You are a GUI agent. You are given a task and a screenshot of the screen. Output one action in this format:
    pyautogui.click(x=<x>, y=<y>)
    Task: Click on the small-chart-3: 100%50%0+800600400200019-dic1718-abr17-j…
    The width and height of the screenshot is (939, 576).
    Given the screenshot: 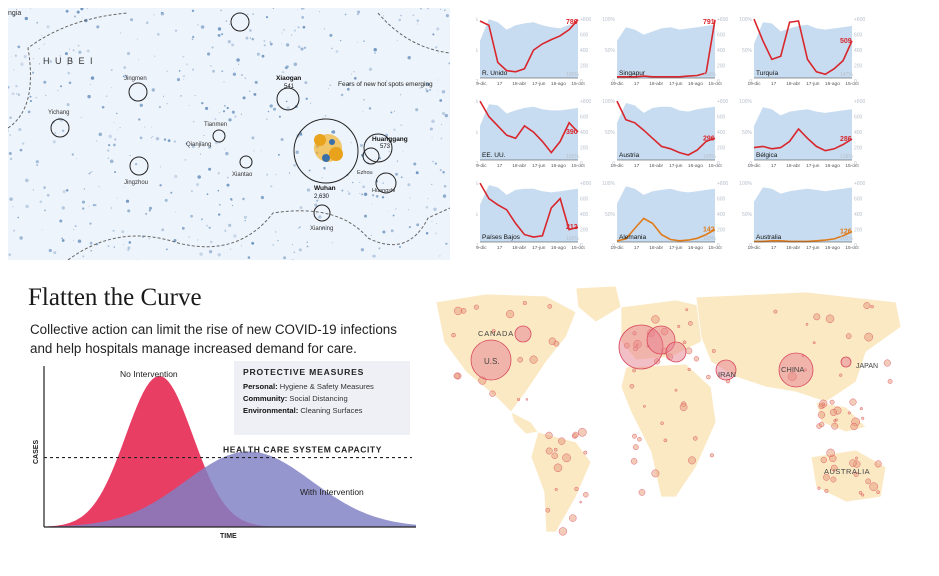 What is the action you would take?
    pyautogui.click(x=528, y=134)
    